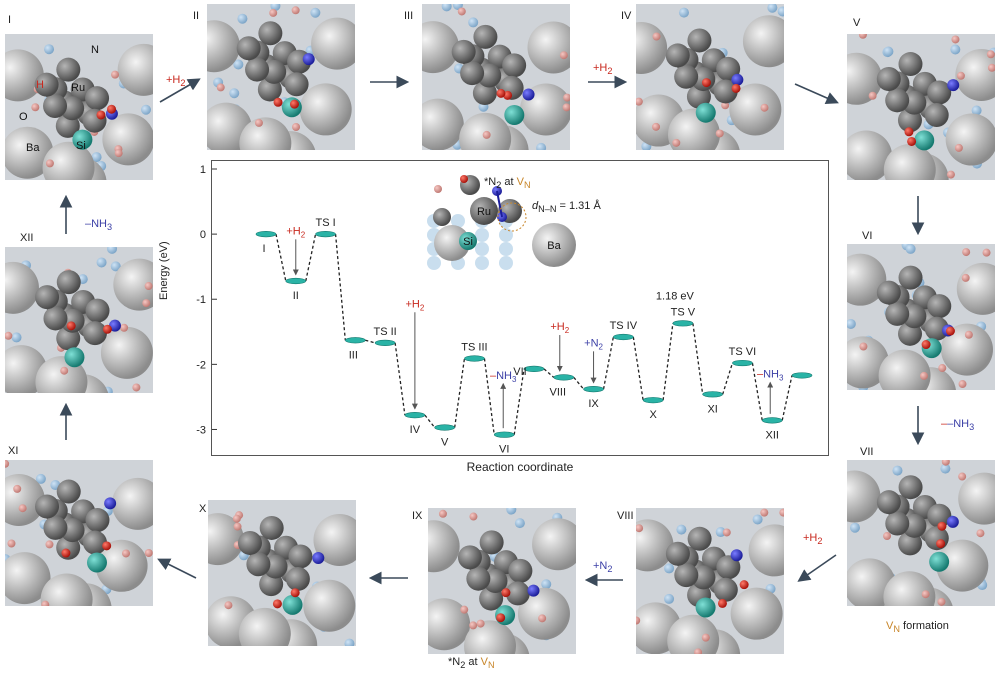 The width and height of the screenshot is (1000, 674). I want to click on level-TS-II, so click(385, 342).